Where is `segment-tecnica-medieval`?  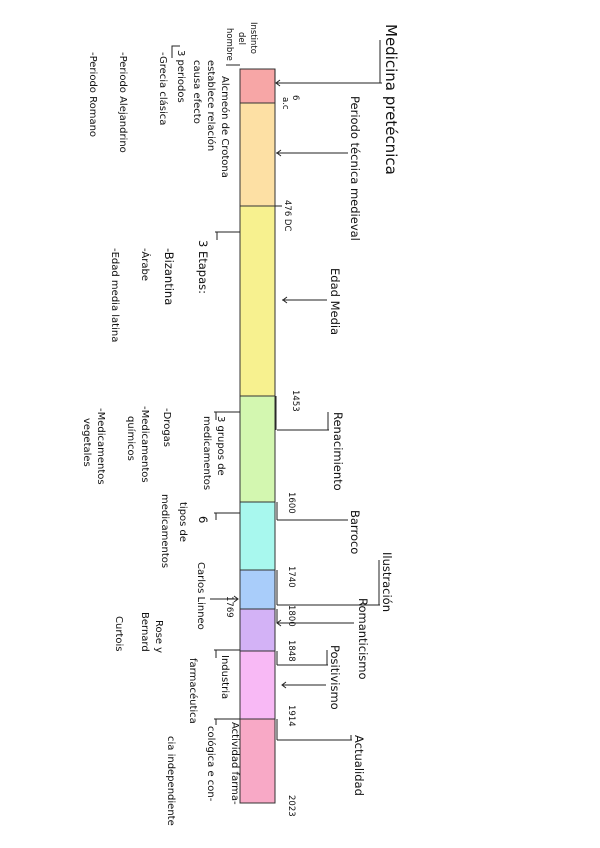 segment-tecnica-medieval is located at coordinates (257, 154).